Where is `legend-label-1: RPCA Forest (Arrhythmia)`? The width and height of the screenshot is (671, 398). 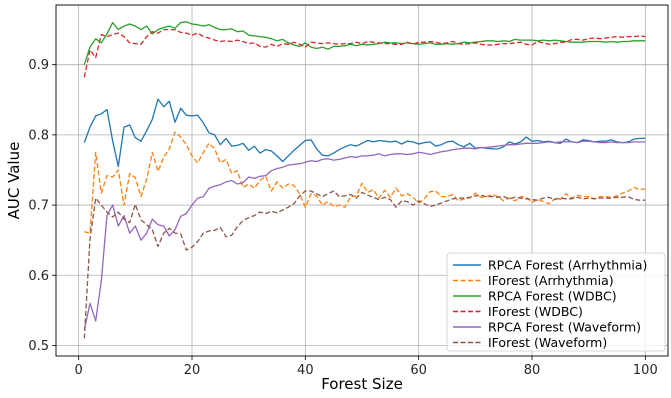 legend-label-1: RPCA Forest (Arrhythmia) is located at coordinates (567, 264).